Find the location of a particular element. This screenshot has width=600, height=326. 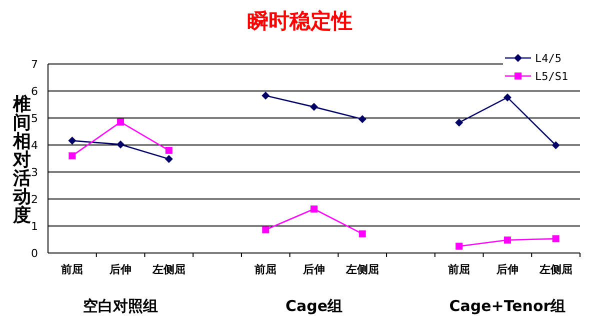

y-tick-label: 4 is located at coordinates (34, 145).